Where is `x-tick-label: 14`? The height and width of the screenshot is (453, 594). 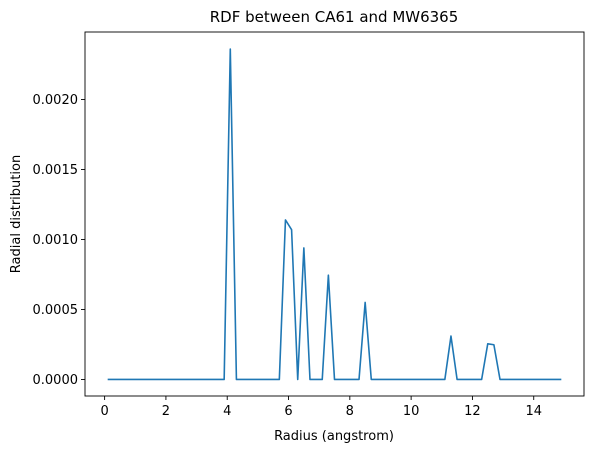
x-tick-label: 14 is located at coordinates (533, 411).